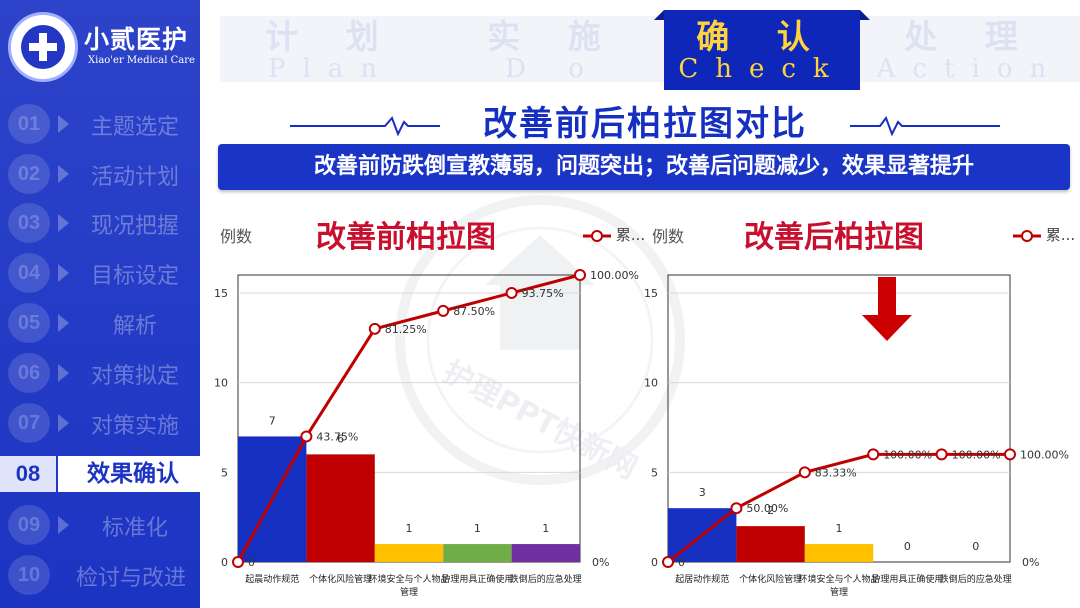  What do you see at coordinates (654, 562) in the screenshot?
I see `chart2-y-tick: 0` at bounding box center [654, 562].